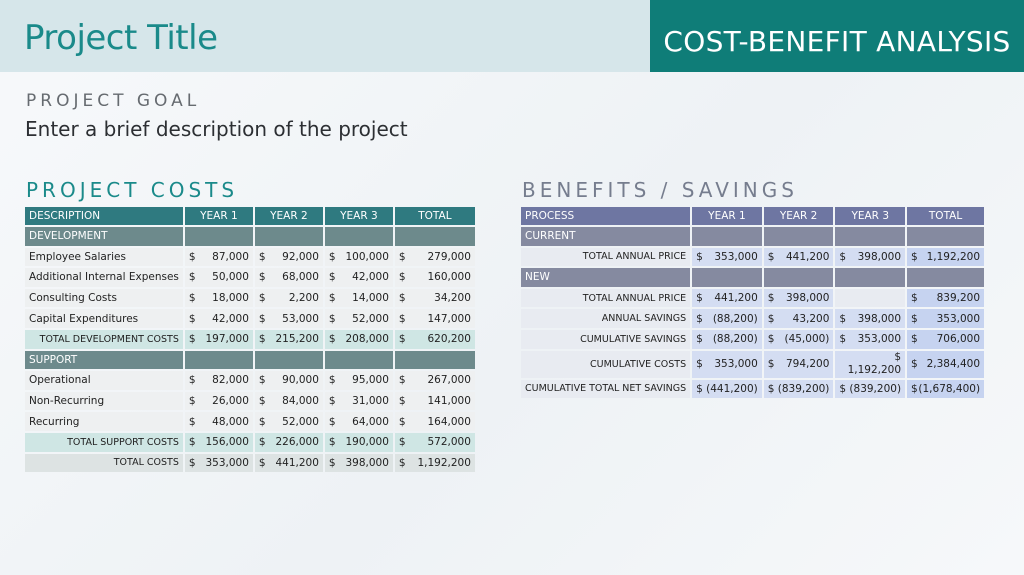 This screenshot has height=575, width=1024. What do you see at coordinates (288, 380) in the screenshot?
I see `value-cell: $90,000` at bounding box center [288, 380].